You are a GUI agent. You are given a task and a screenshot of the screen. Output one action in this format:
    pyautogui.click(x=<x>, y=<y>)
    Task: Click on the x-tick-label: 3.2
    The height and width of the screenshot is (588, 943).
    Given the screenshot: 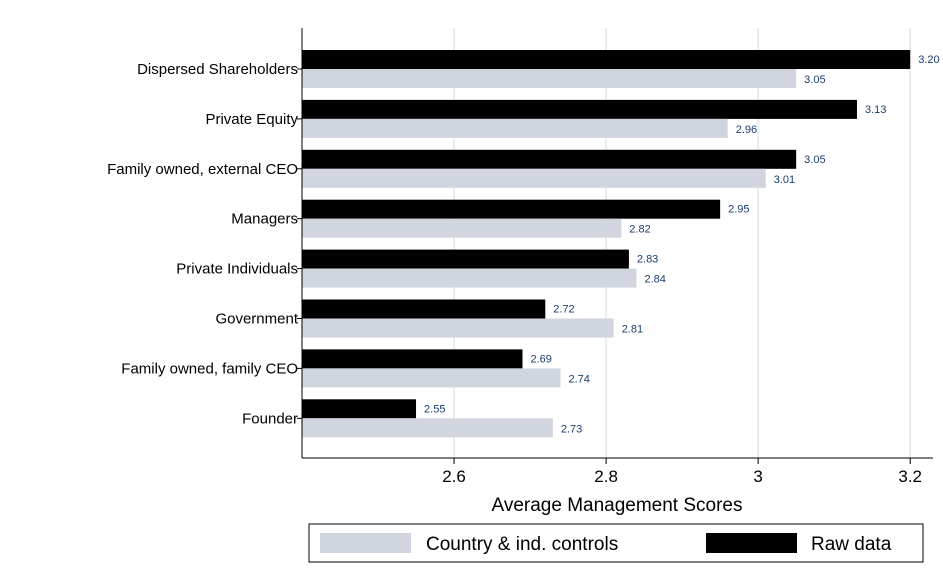 What is the action you would take?
    pyautogui.click(x=910, y=476)
    